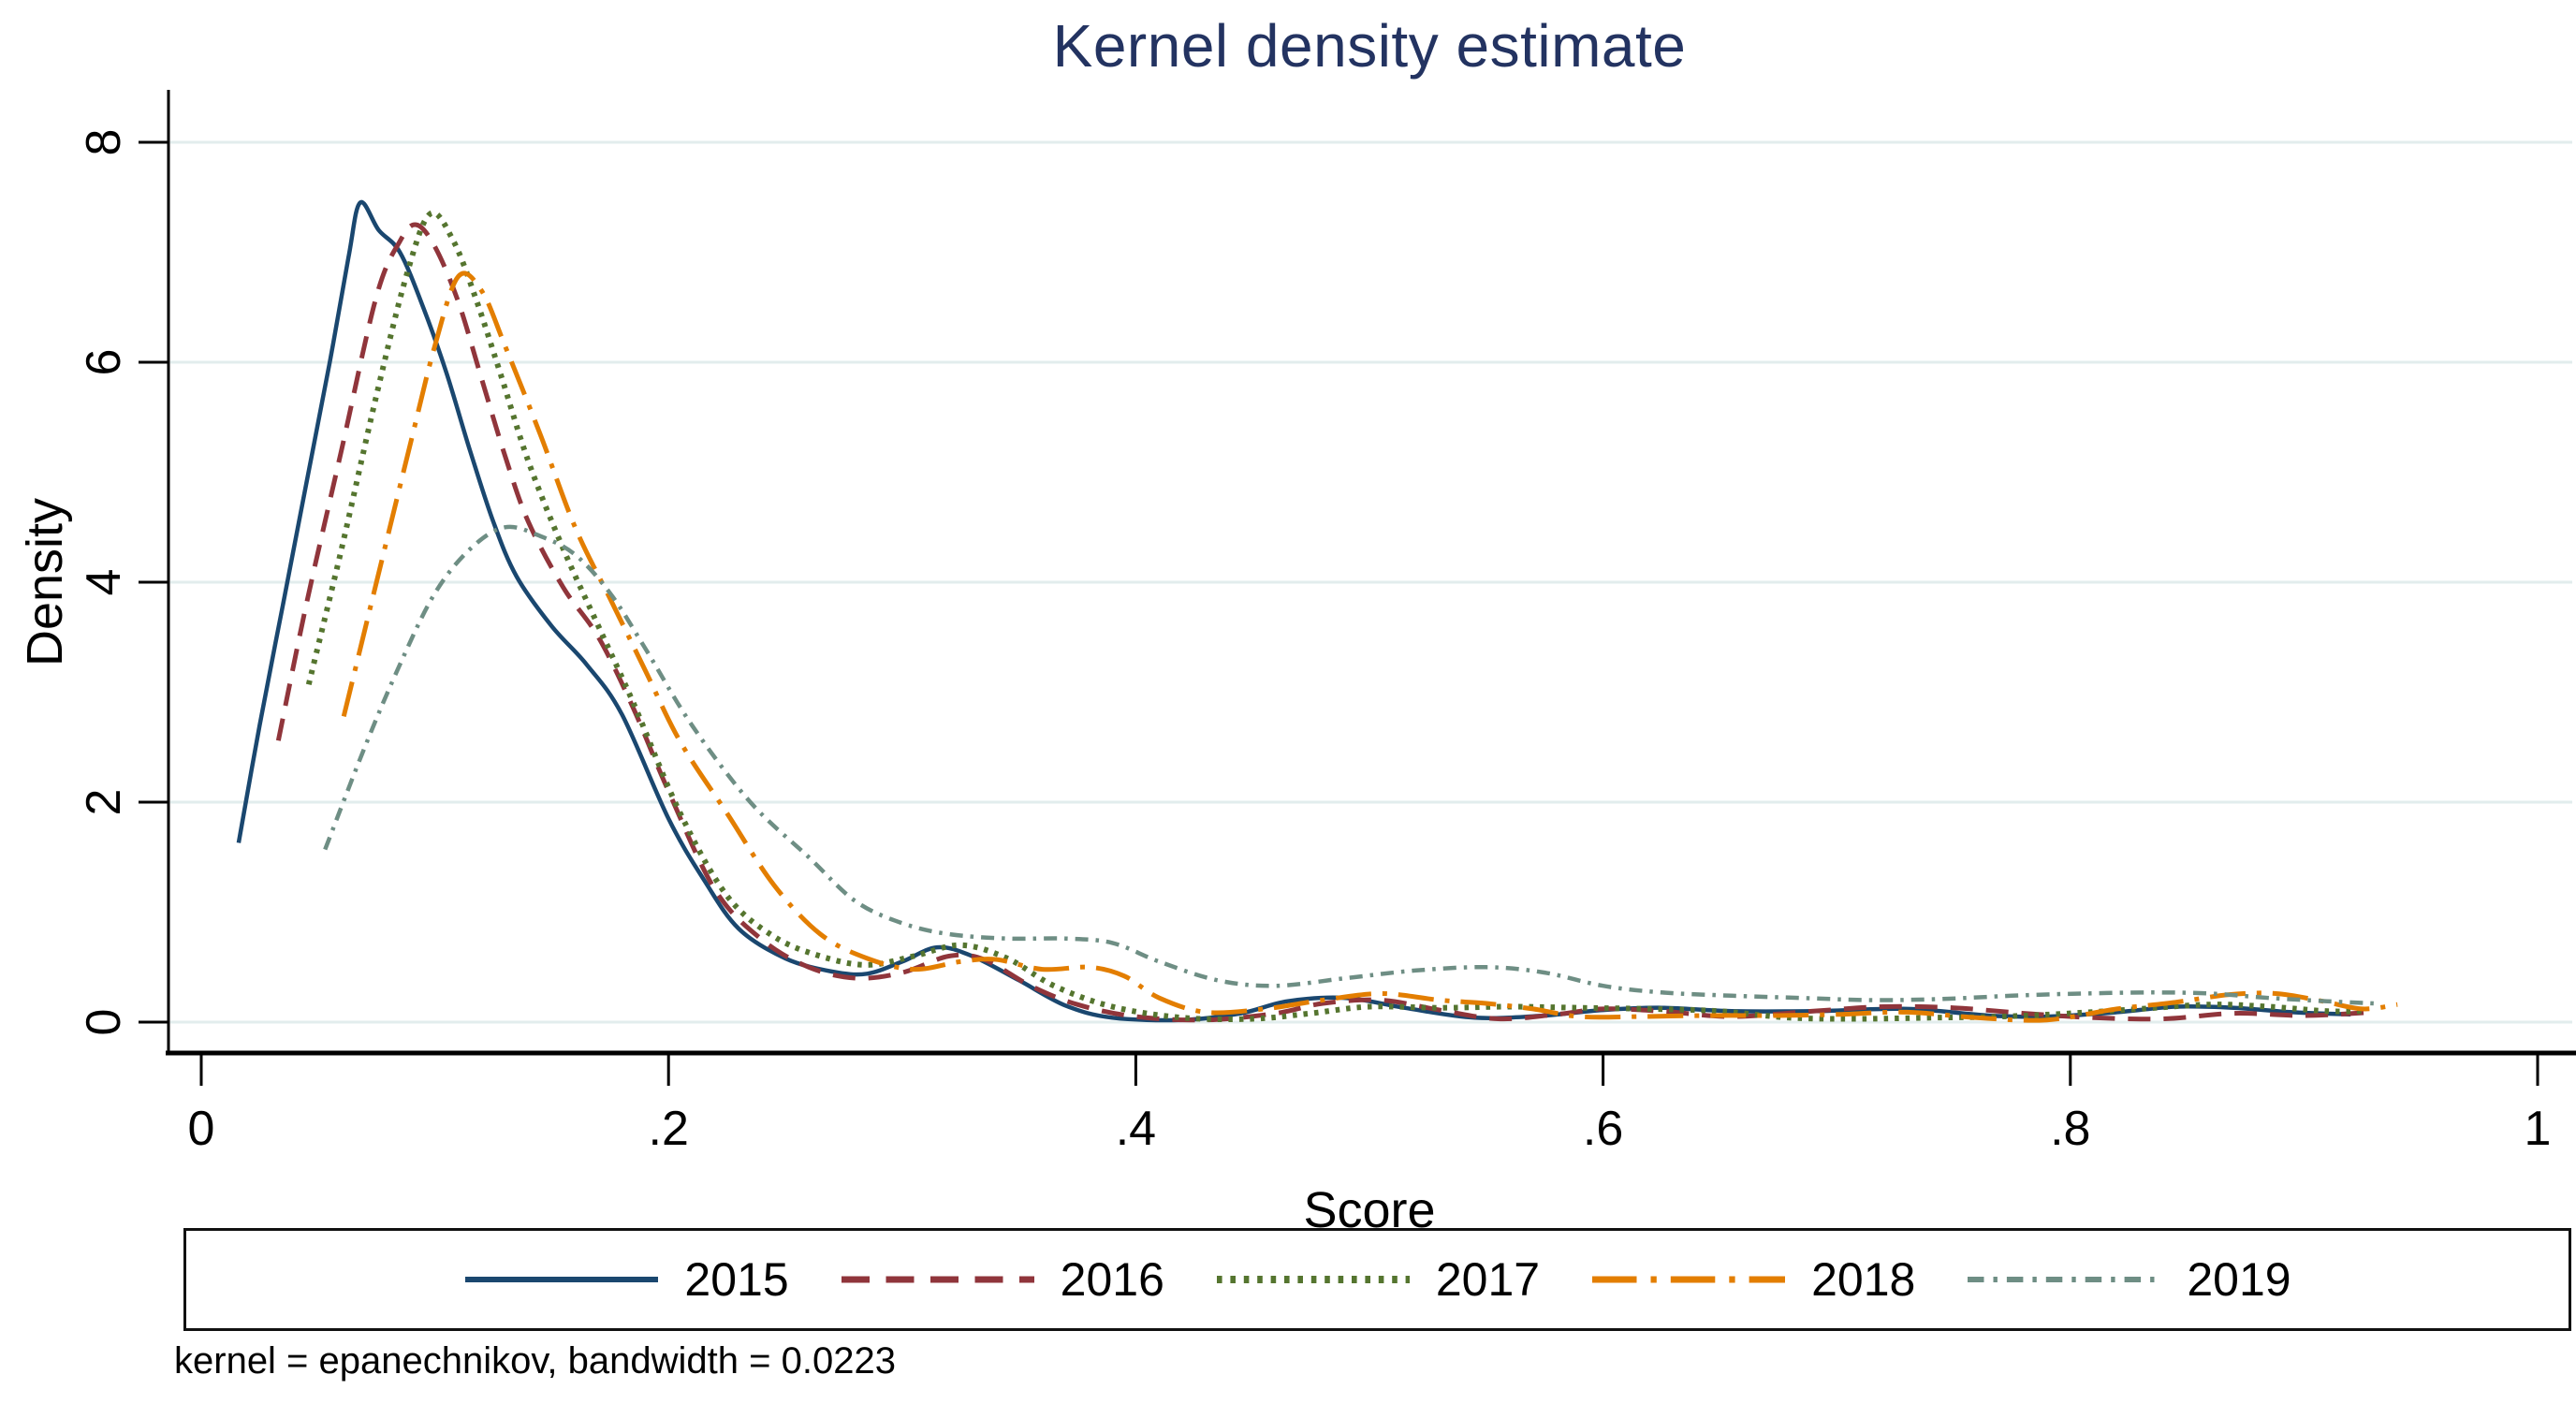  I want to click on legend-entry-2019: 2019, so click(2128, 1279).